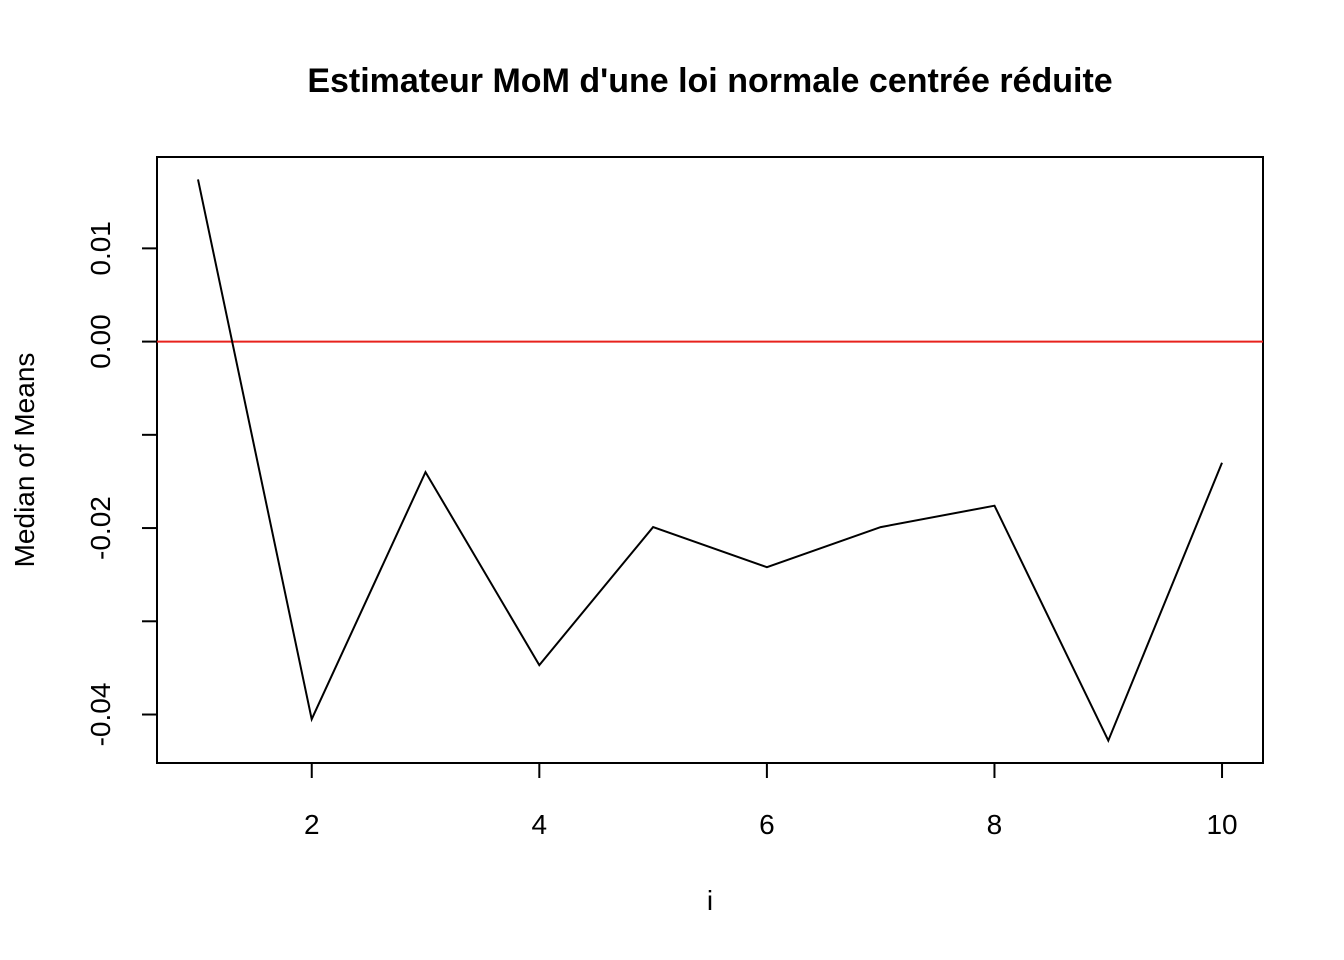 The height and width of the screenshot is (960, 1344). Describe the element at coordinates (540, 824) in the screenshot. I see `x-tick-label: 4` at that location.